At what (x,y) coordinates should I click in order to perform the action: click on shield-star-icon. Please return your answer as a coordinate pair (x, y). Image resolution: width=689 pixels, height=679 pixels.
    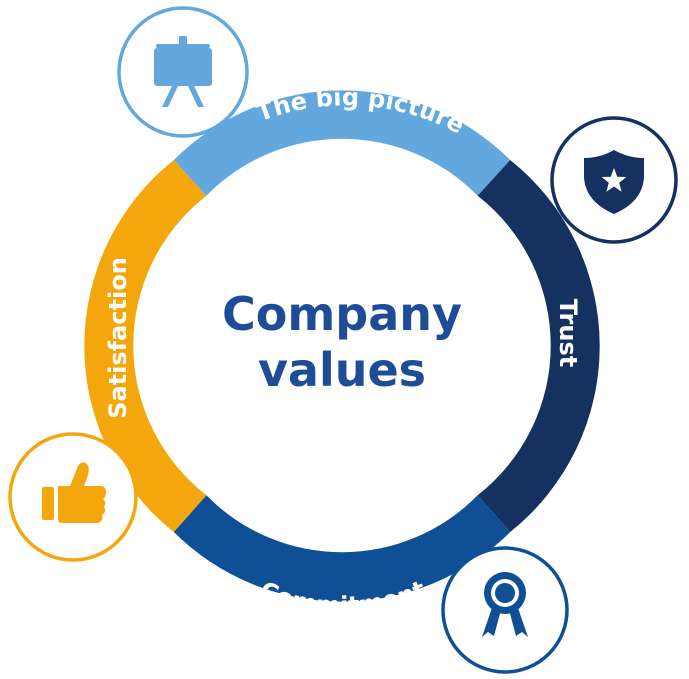
    Looking at the image, I should click on (614, 182).